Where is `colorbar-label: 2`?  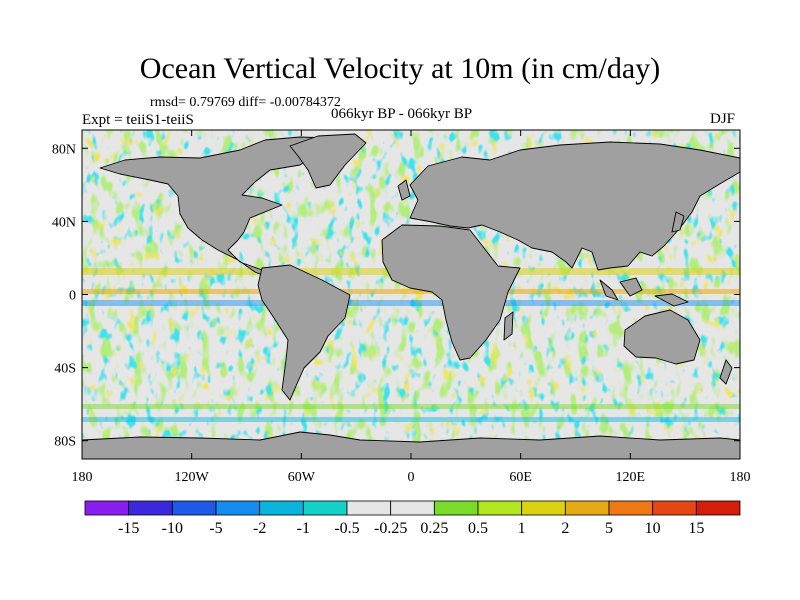 colorbar-label: 2 is located at coordinates (565, 528).